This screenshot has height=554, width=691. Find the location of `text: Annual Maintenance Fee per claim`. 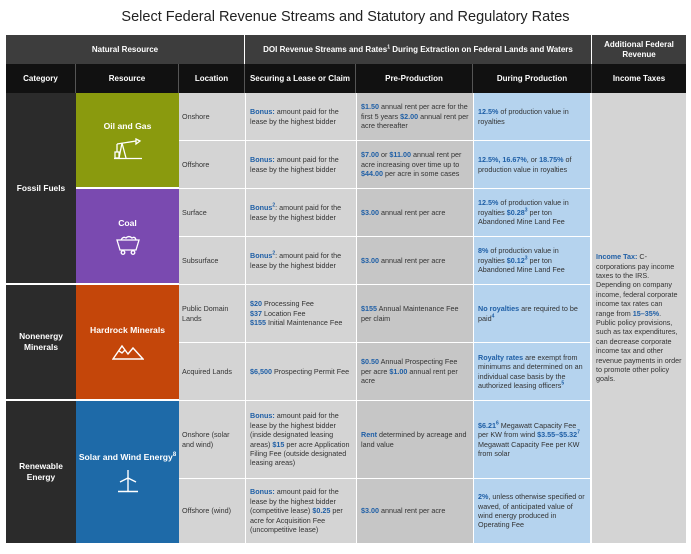

text: Annual Maintenance Fee per claim is located at coordinates (410, 313).